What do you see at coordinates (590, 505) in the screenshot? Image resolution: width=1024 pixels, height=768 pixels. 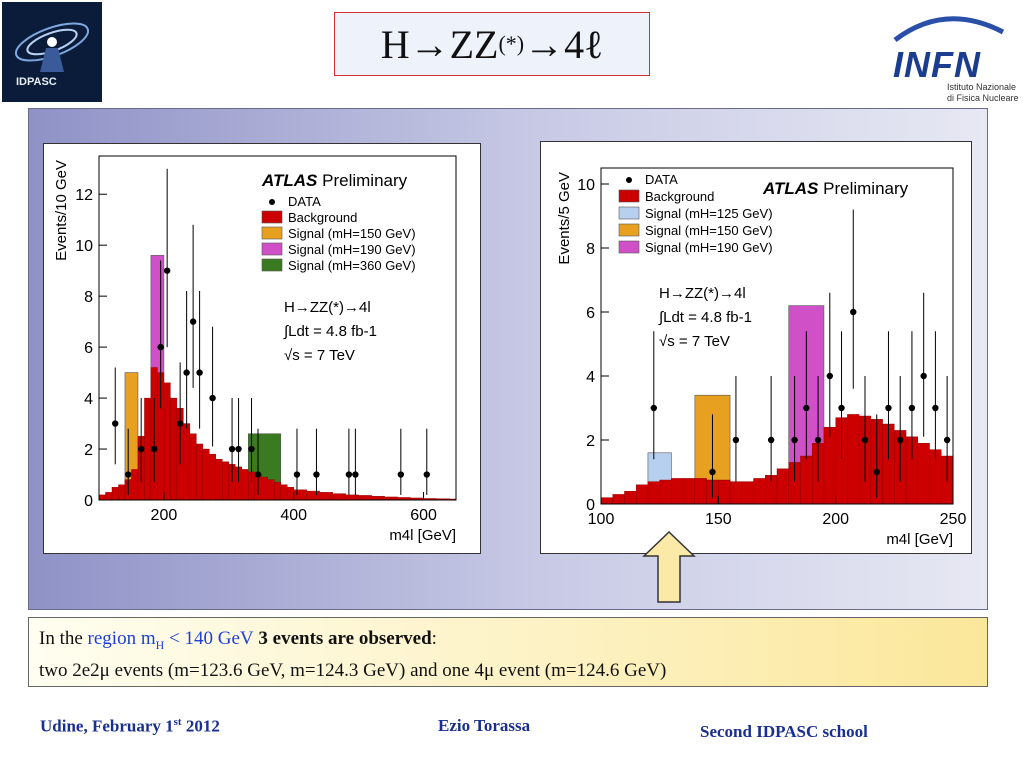 I see `y-tick-label: 0` at bounding box center [590, 505].